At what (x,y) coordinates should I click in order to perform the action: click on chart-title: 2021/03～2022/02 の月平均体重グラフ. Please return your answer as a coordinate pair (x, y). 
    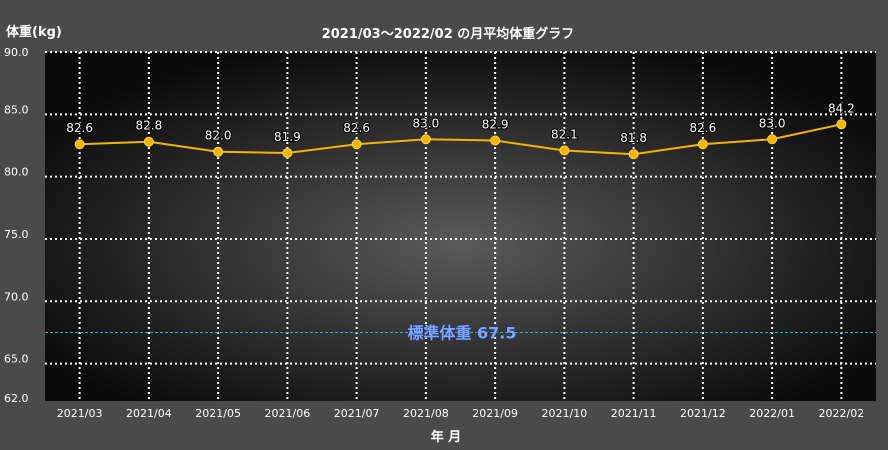
    Looking at the image, I should click on (448, 34).